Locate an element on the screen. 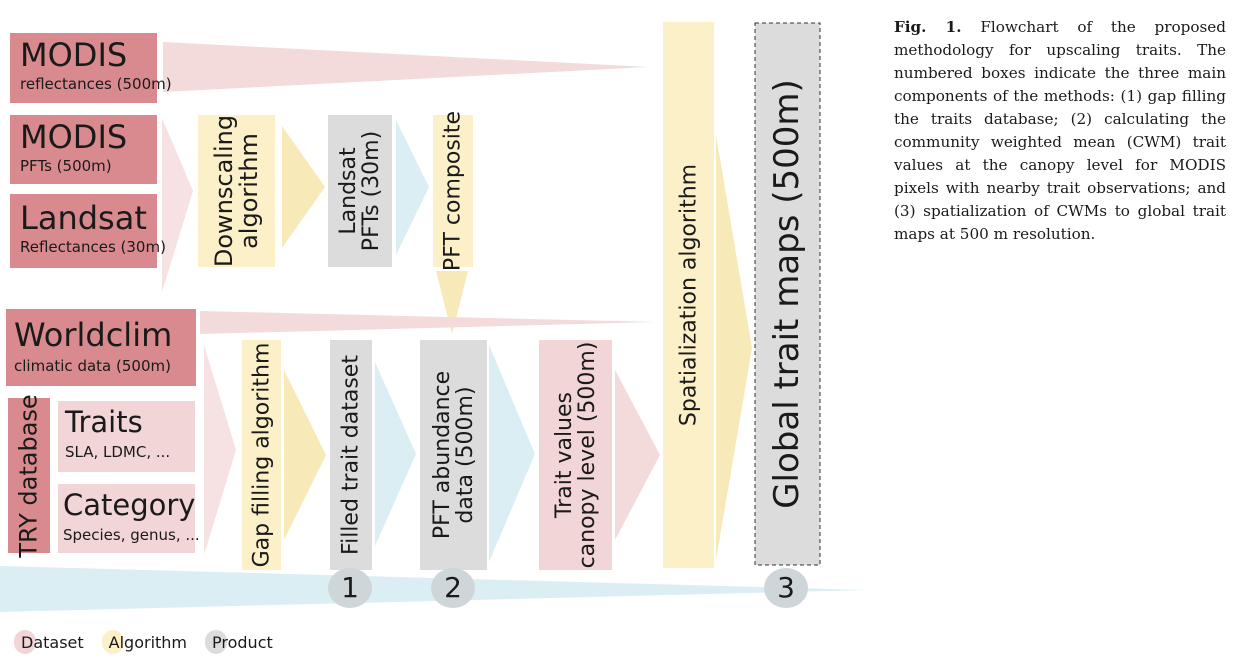  landsat-pfts-box: Landsat PFTs (30m) is located at coordinates (360, 191).